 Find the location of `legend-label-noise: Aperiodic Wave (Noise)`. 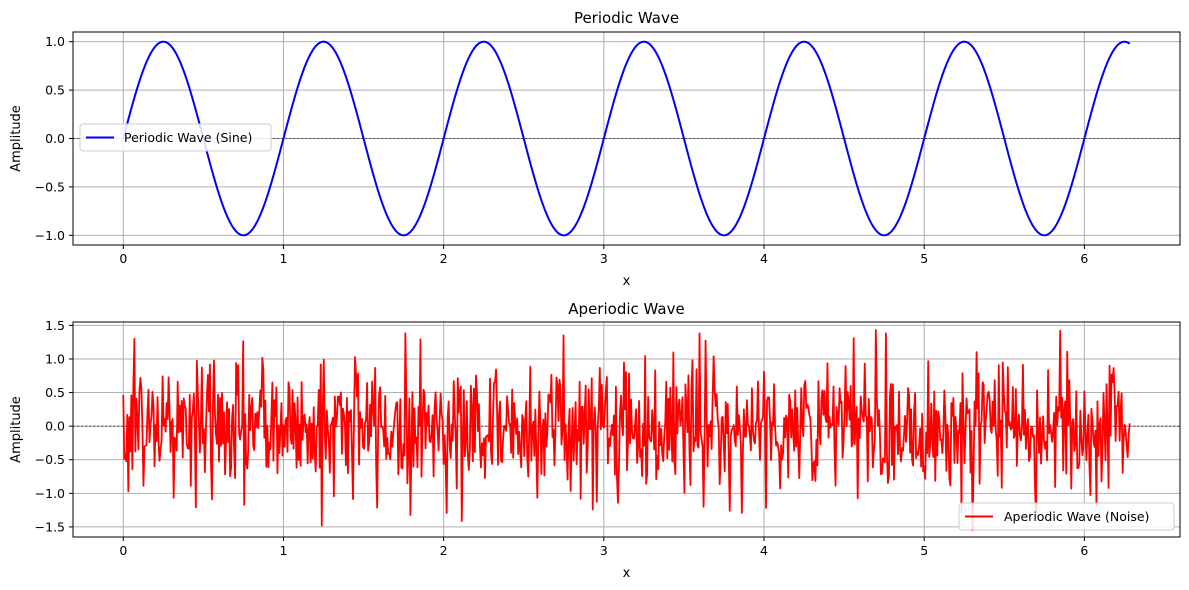

legend-label-noise: Aperiodic Wave (Noise) is located at coordinates (1076, 516).